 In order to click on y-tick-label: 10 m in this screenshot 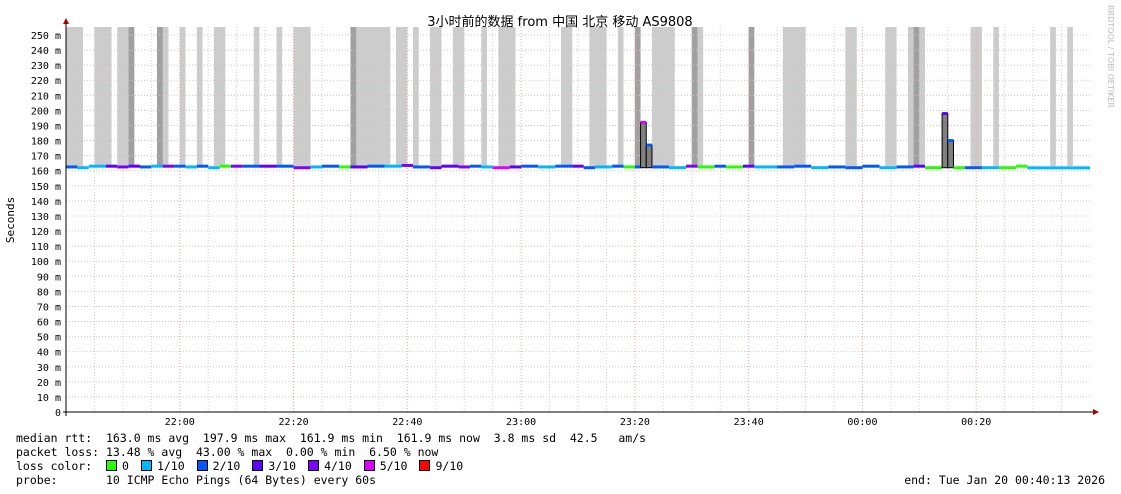, I will do `click(49, 398)`.